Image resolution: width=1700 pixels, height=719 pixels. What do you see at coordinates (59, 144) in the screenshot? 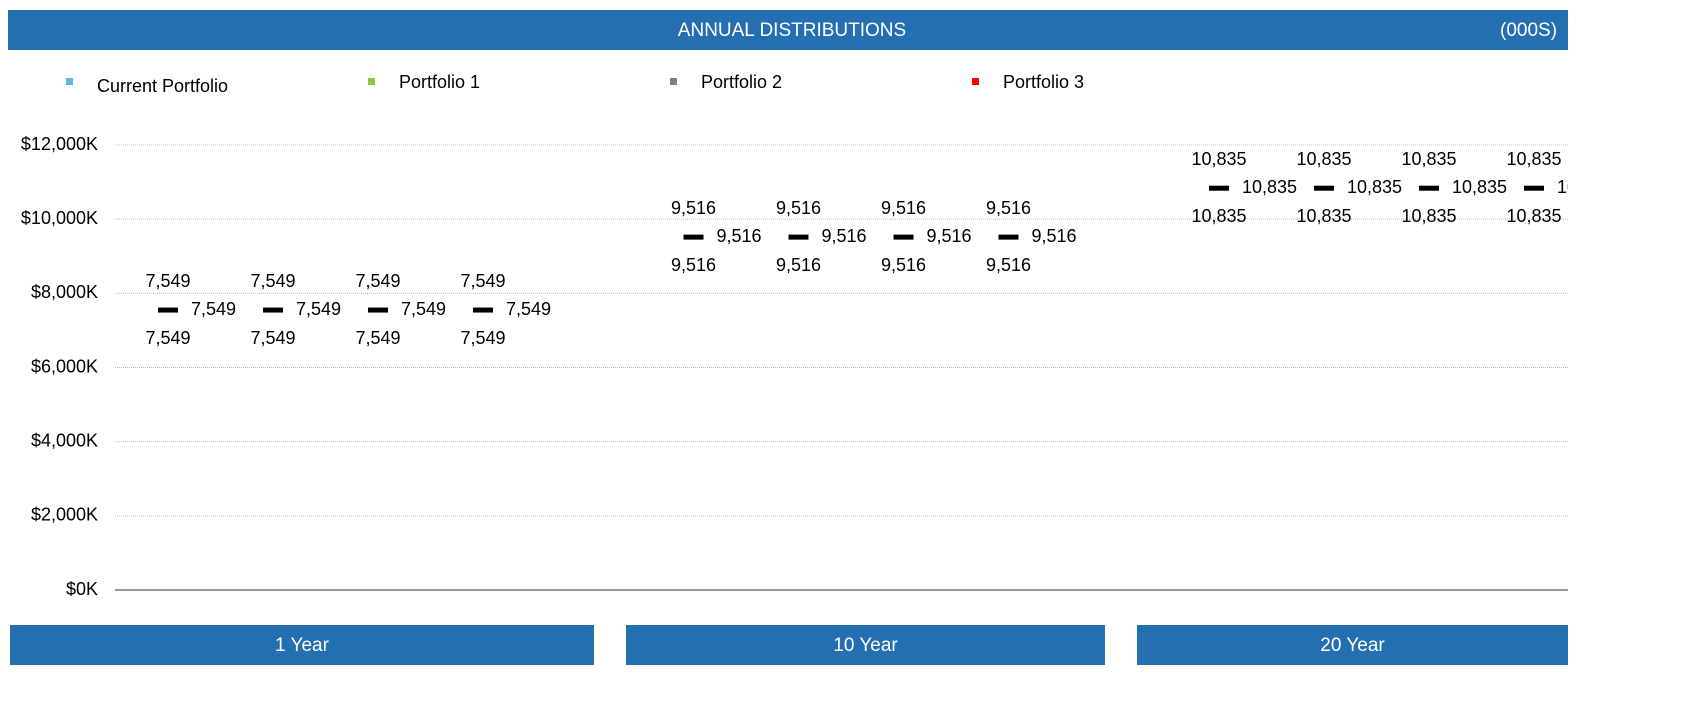
I see `y-tick-label: $12,000K` at bounding box center [59, 144].